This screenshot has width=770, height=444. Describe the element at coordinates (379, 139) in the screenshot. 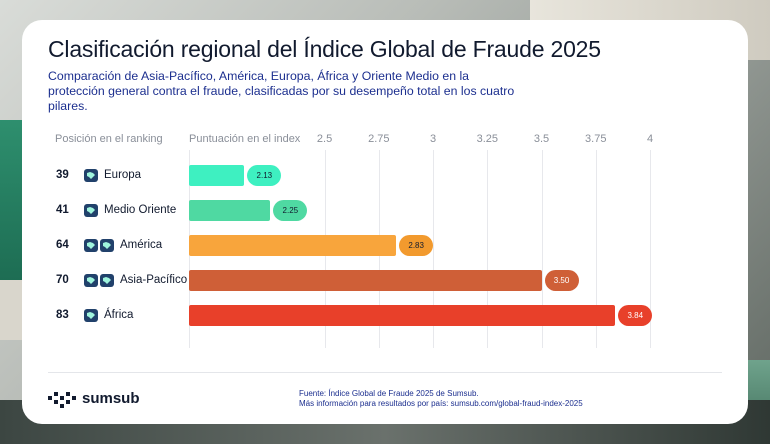

I see `x-tick-label: 2.75` at that location.